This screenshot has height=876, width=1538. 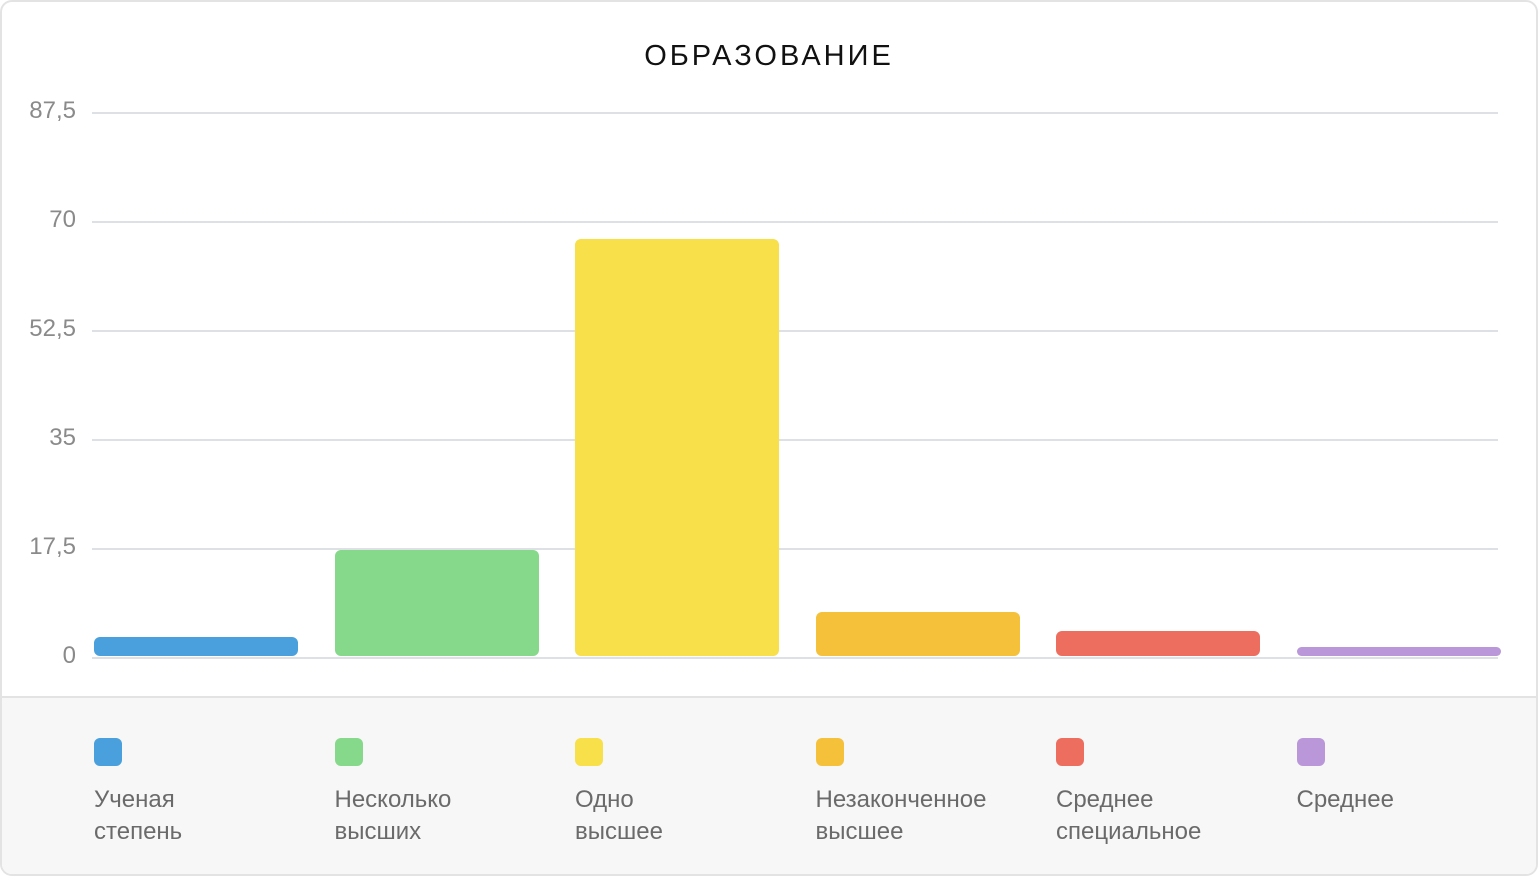 I want to click on legend-label: Одно высшее, so click(x=619, y=815).